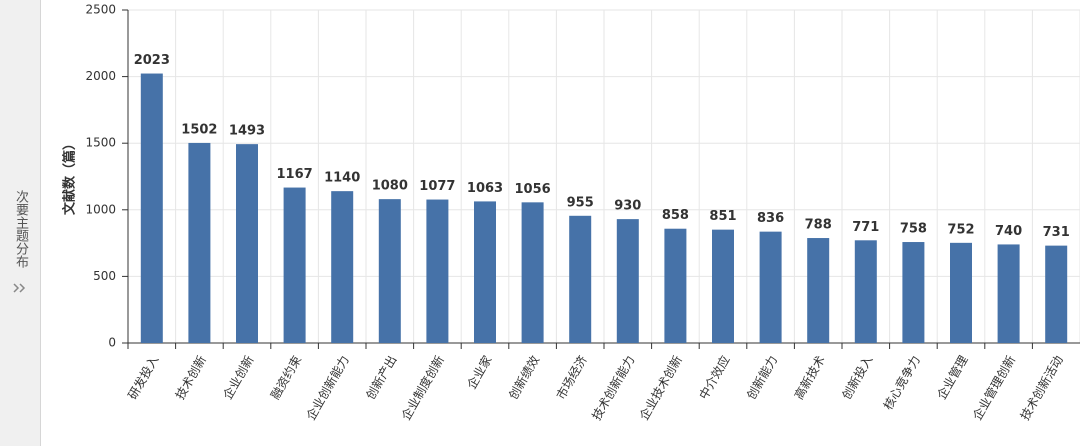 The width and height of the screenshot is (1080, 446). What do you see at coordinates (960, 229) in the screenshot?
I see `value-label: 752` at bounding box center [960, 229].